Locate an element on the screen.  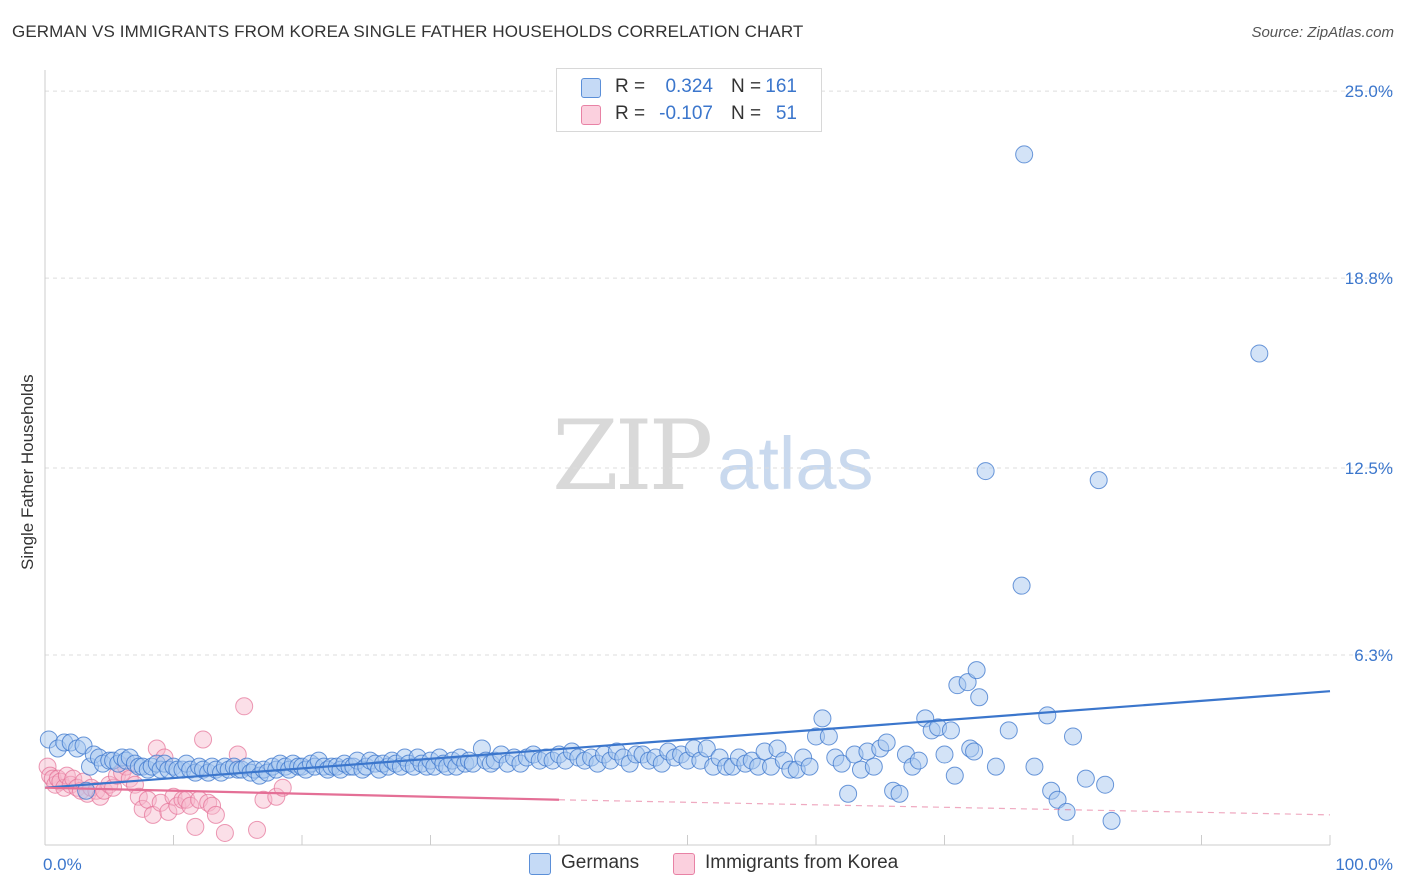
germans-r-value: 0.324 is located at coordinates (689, 86).